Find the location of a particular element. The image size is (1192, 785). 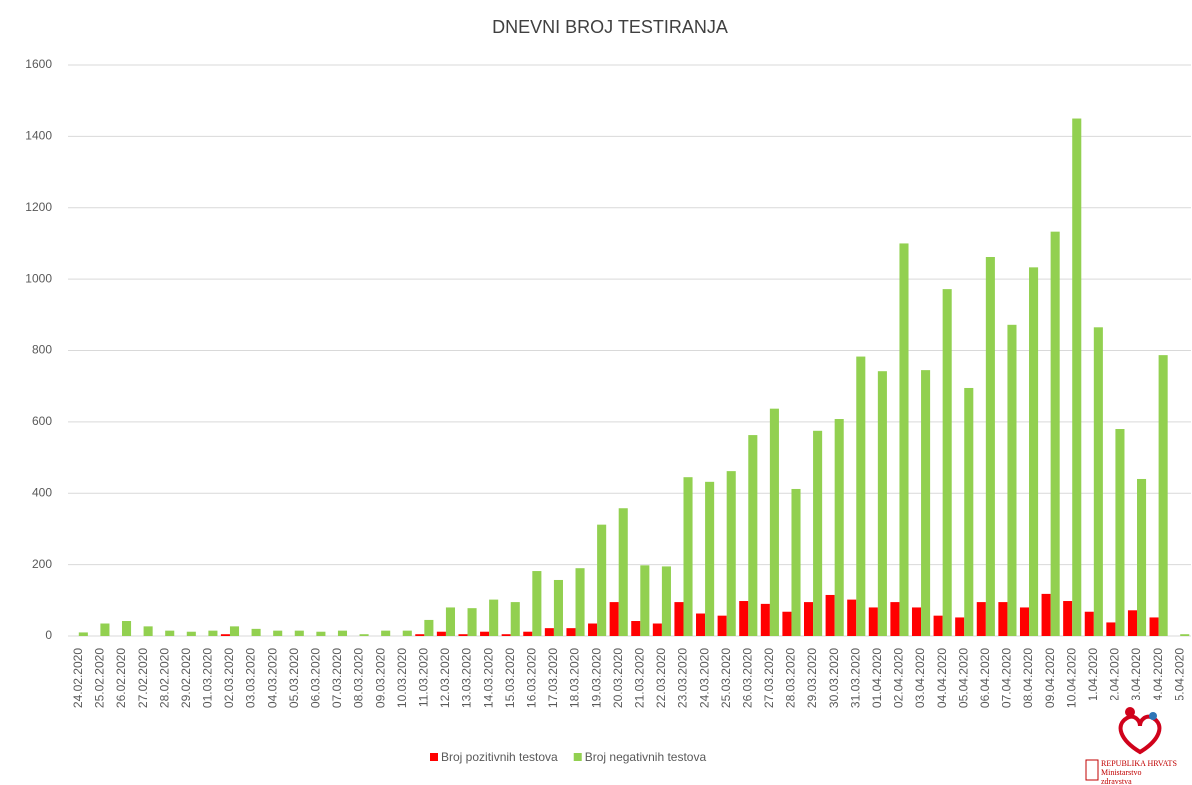

chart-title: DNEVNI BROJ TESTIRANJA is located at coordinates (610, 27).